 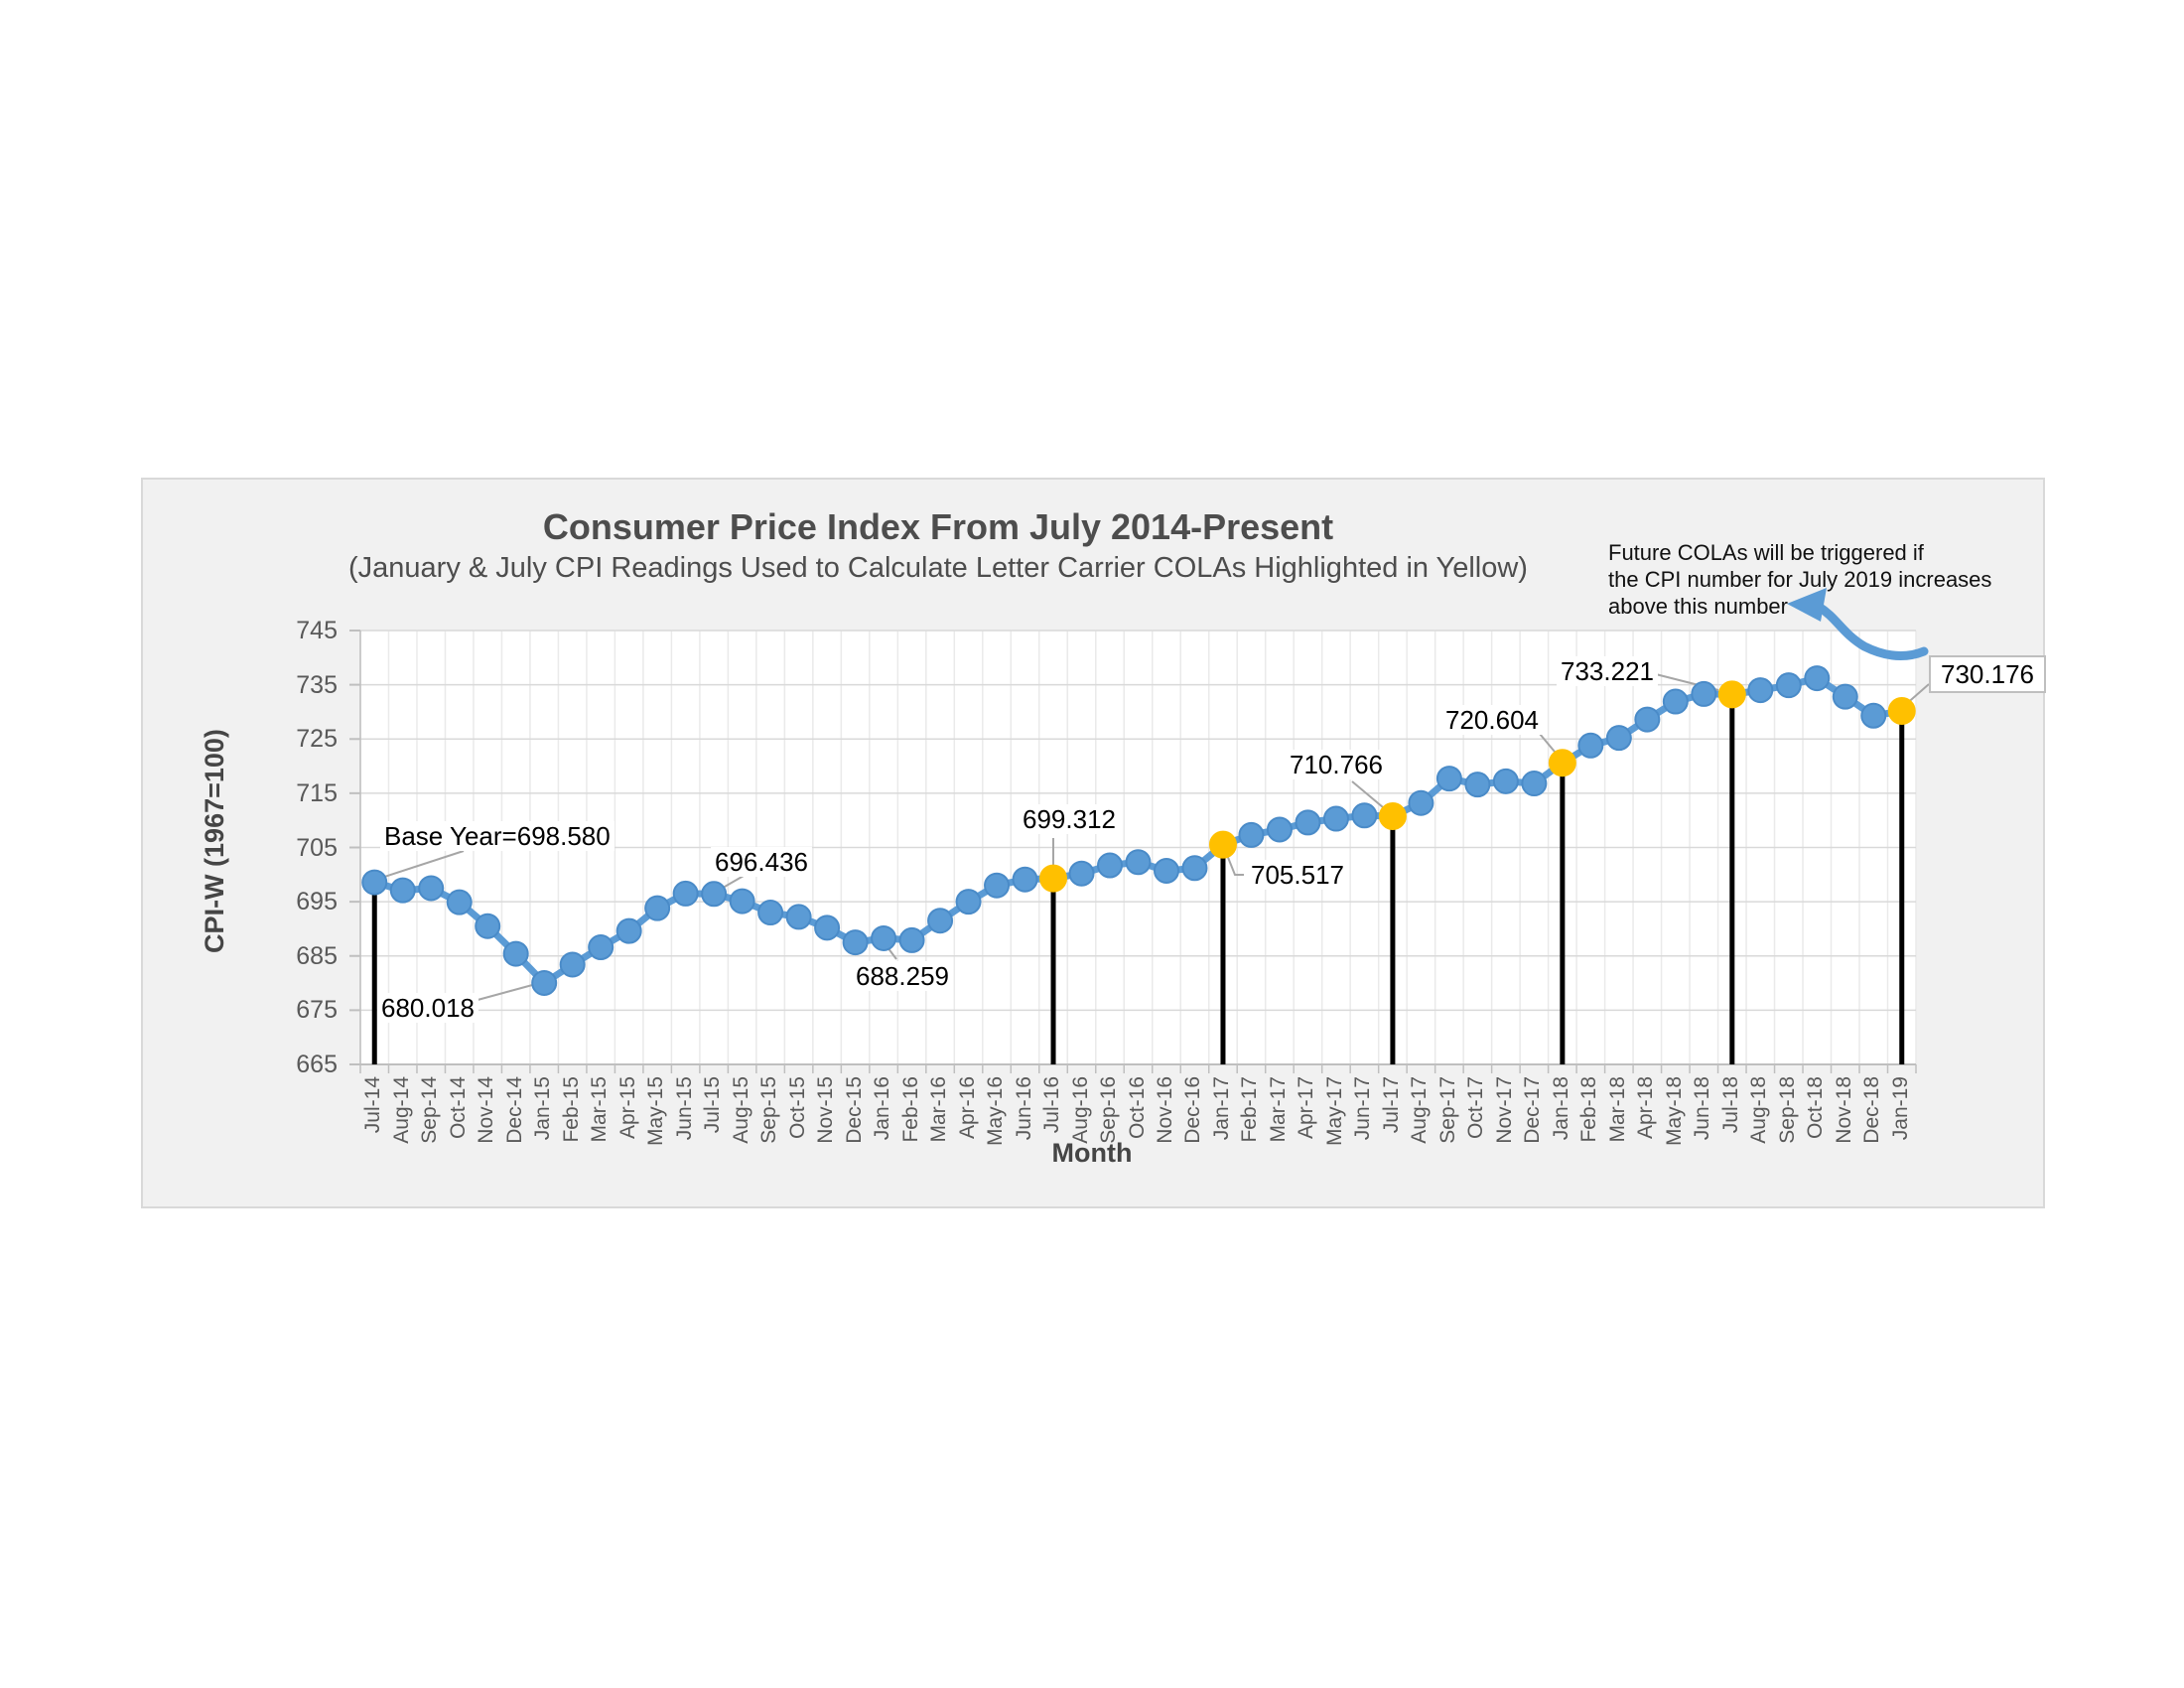 I want to click on y-tick-label: 725, so click(x=317, y=739).